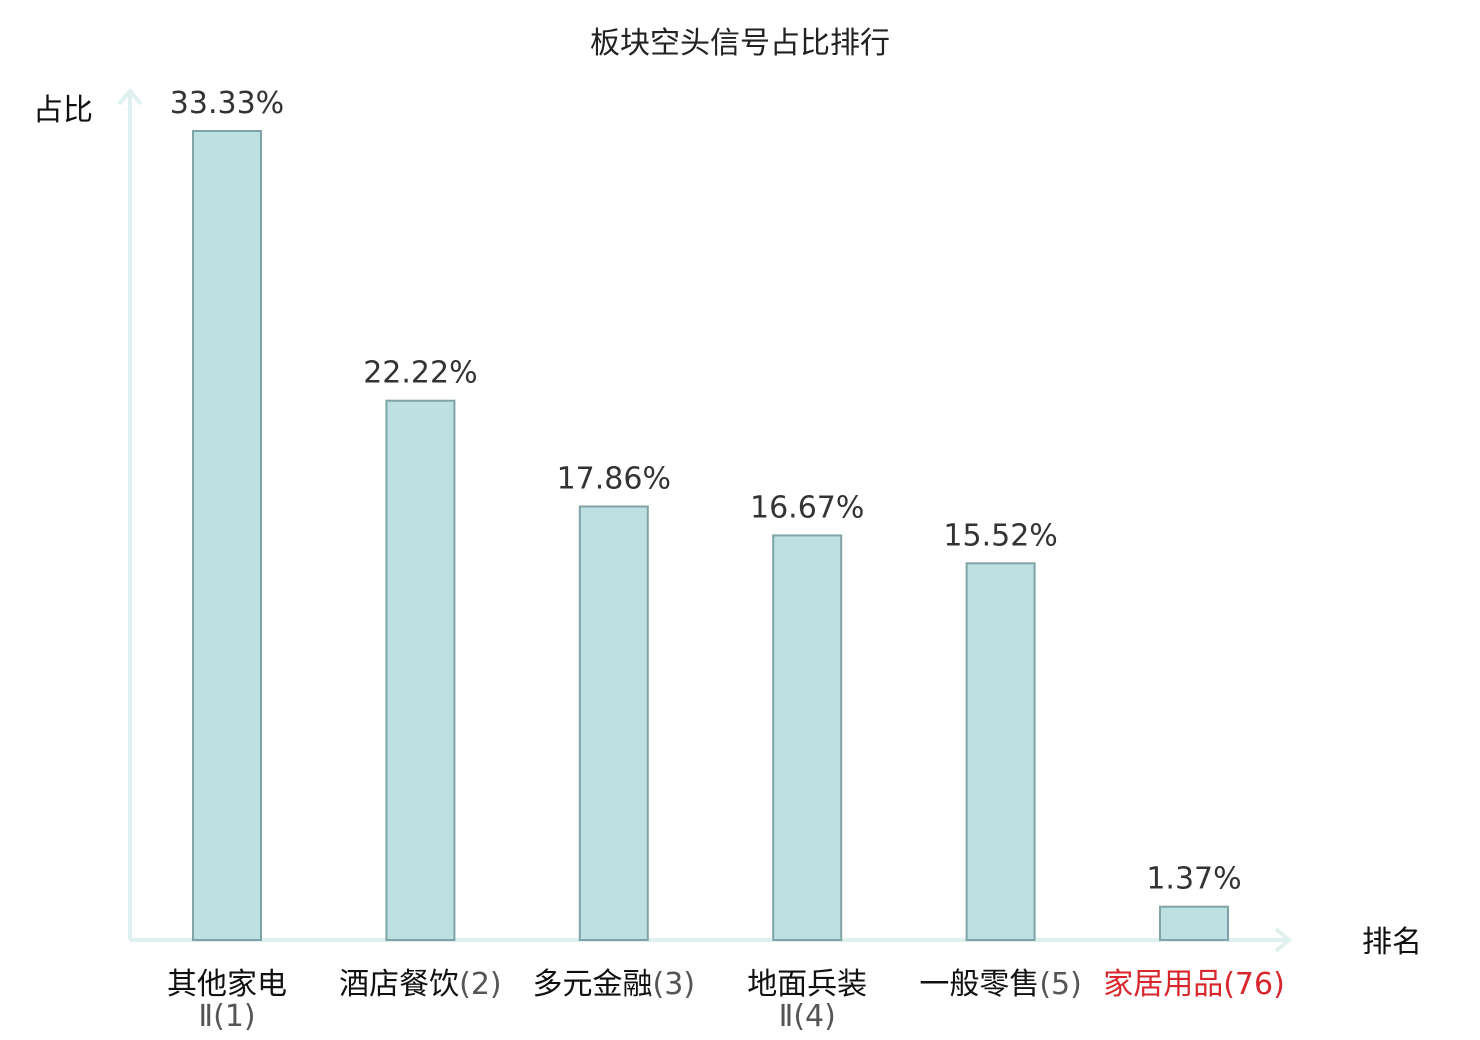  What do you see at coordinates (63, 110) in the screenshot?
I see `y-axis-label: 占比` at bounding box center [63, 110].